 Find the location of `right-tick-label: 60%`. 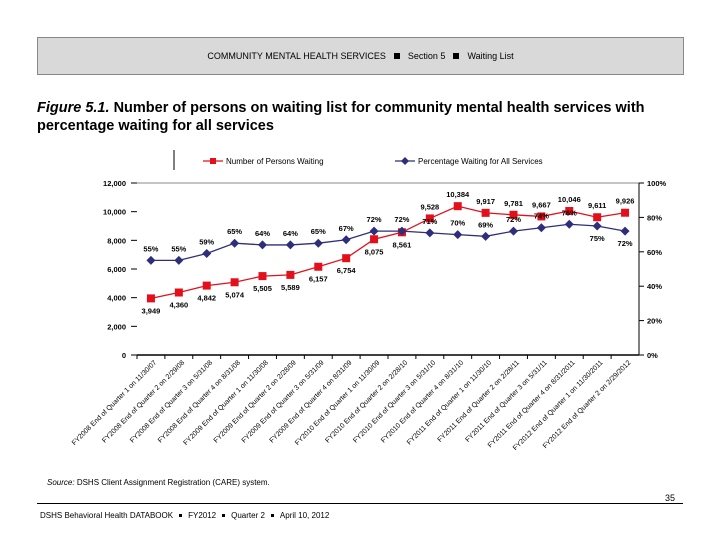

right-tick-label: 60% is located at coordinates (654, 252).